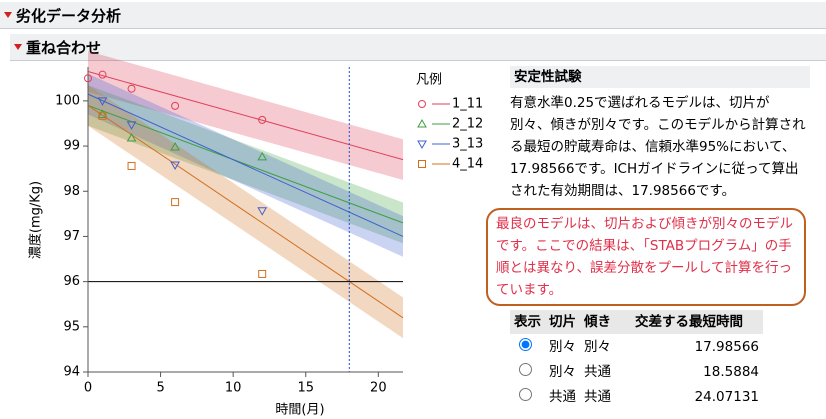 Image resolution: width=826 pixels, height=419 pixels. Describe the element at coordinates (467, 144) in the screenshot. I see `legend-label: 3_13` at that location.